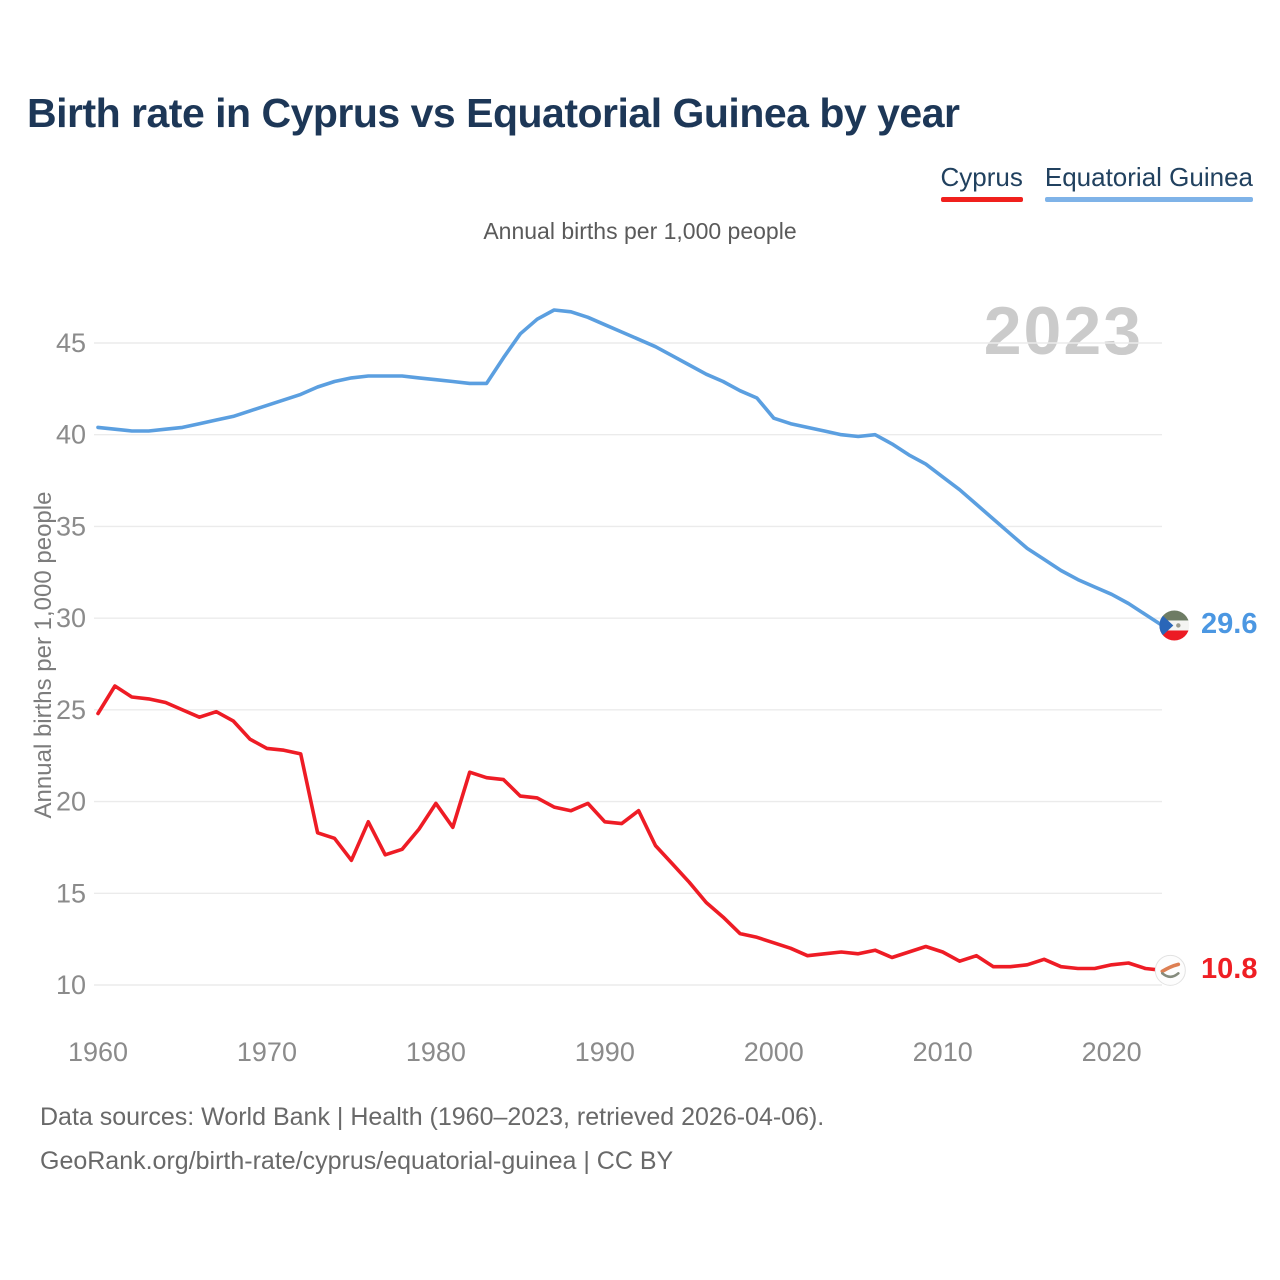 Image resolution: width=1280 pixels, height=1280 pixels. What do you see at coordinates (71, 435) in the screenshot?
I see `y-tick-label: 40` at bounding box center [71, 435].